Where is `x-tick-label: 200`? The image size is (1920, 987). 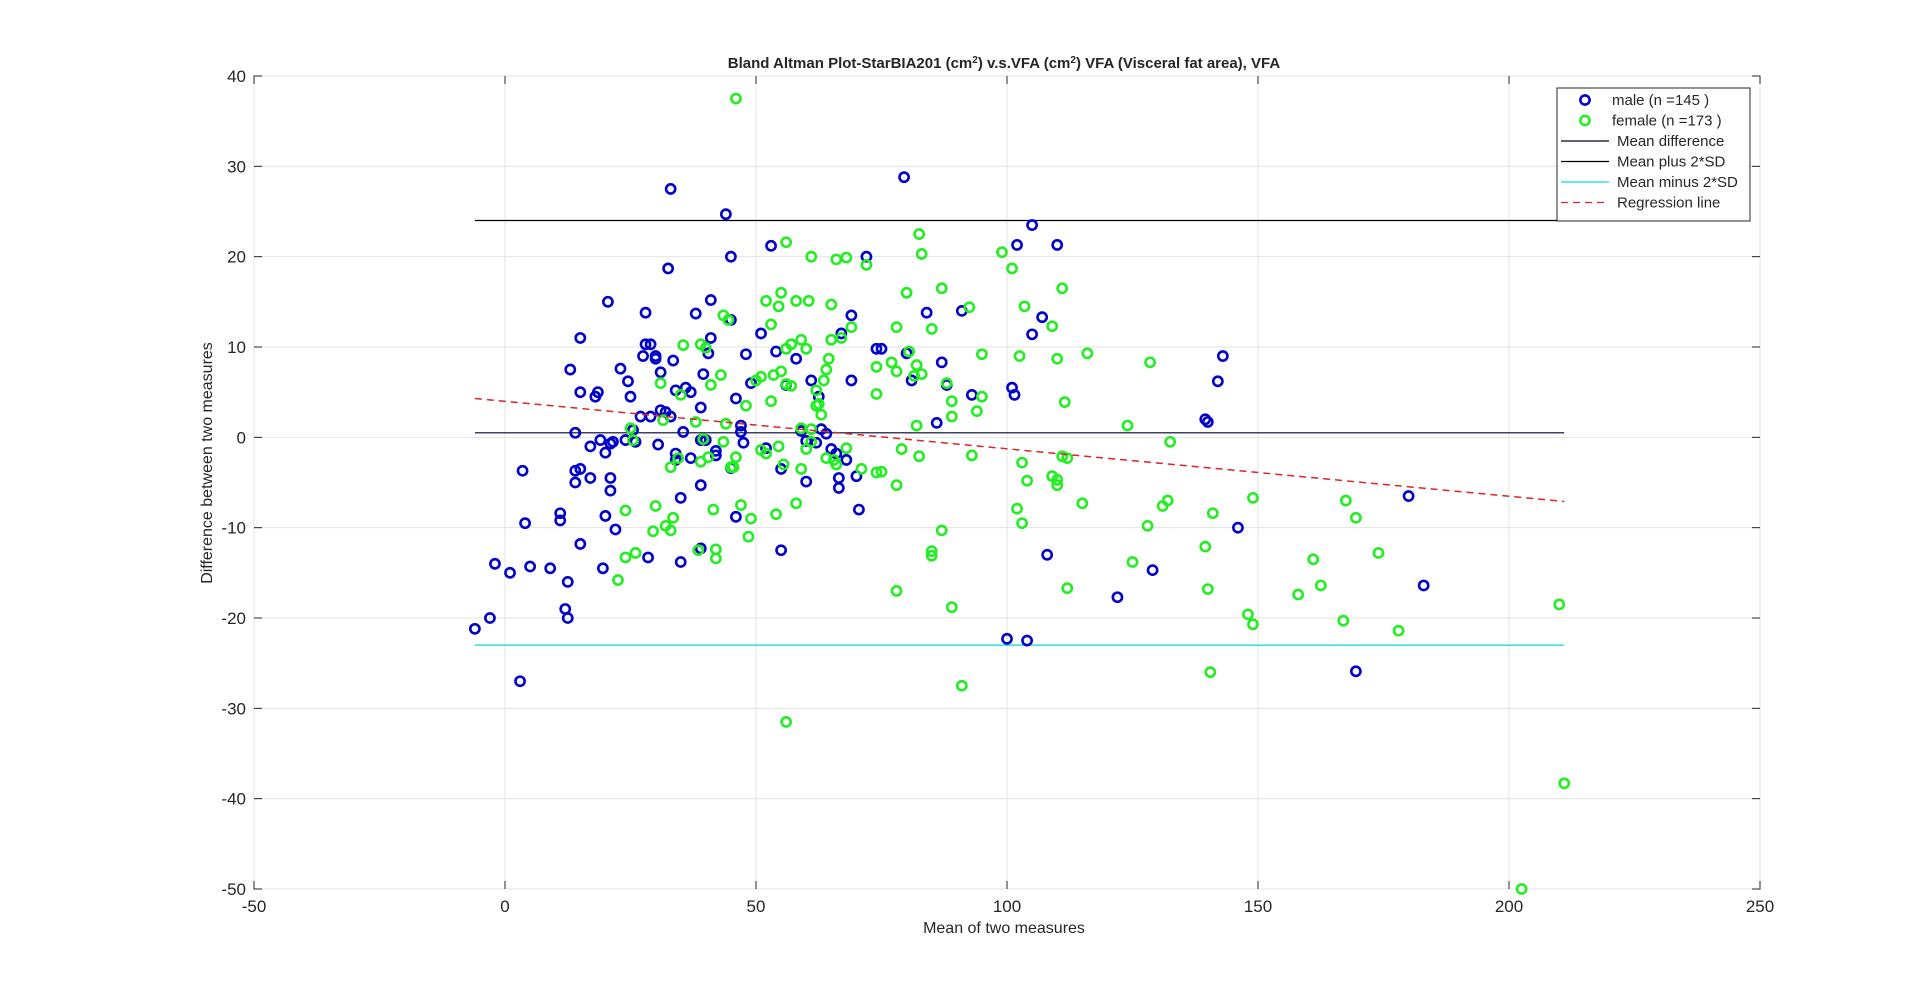 x-tick-label: 200 is located at coordinates (1509, 906).